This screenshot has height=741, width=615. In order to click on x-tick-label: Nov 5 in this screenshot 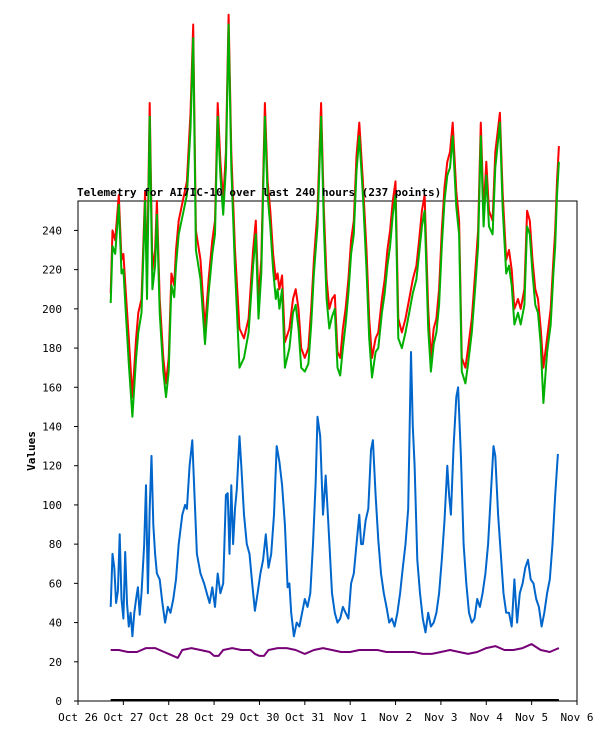, I will do `click(531, 717)`.